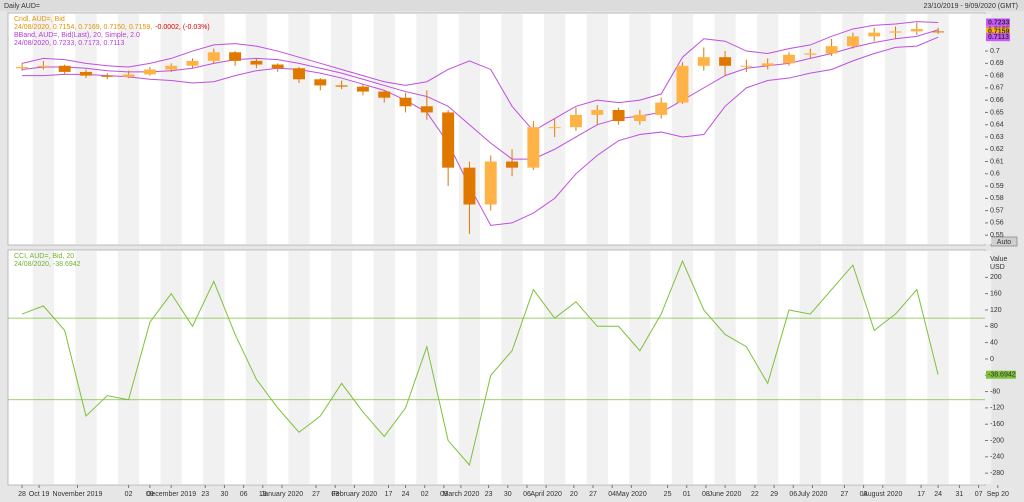 The image size is (1024, 502). I want to click on y-tick-label: -240, so click(997, 457).